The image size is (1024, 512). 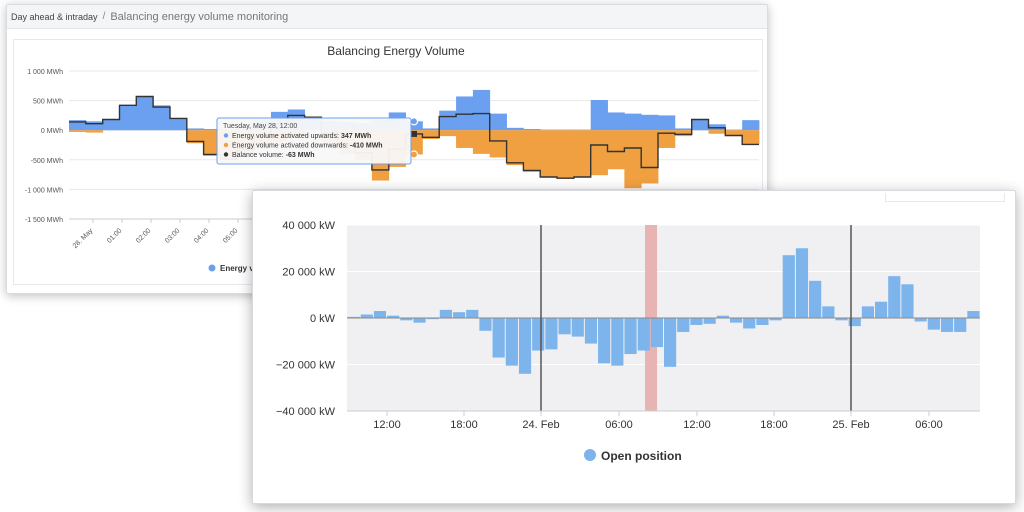 What do you see at coordinates (414, 121) in the screenshot?
I see `hover-marker-upward` at bounding box center [414, 121].